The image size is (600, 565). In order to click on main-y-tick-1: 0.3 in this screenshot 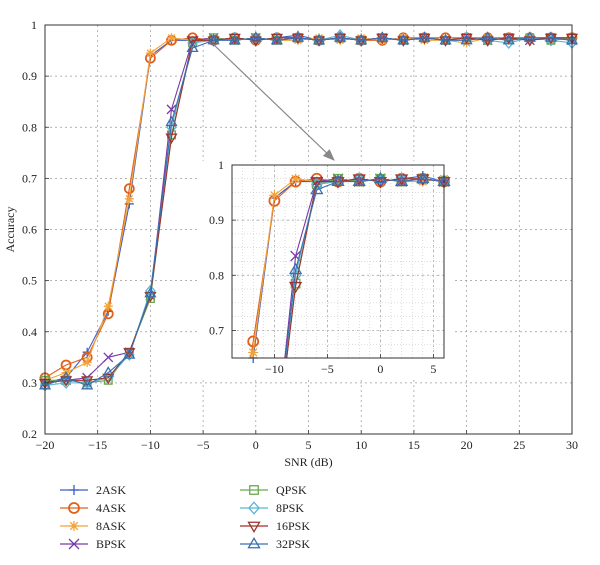, I will do `click(29, 383)`.